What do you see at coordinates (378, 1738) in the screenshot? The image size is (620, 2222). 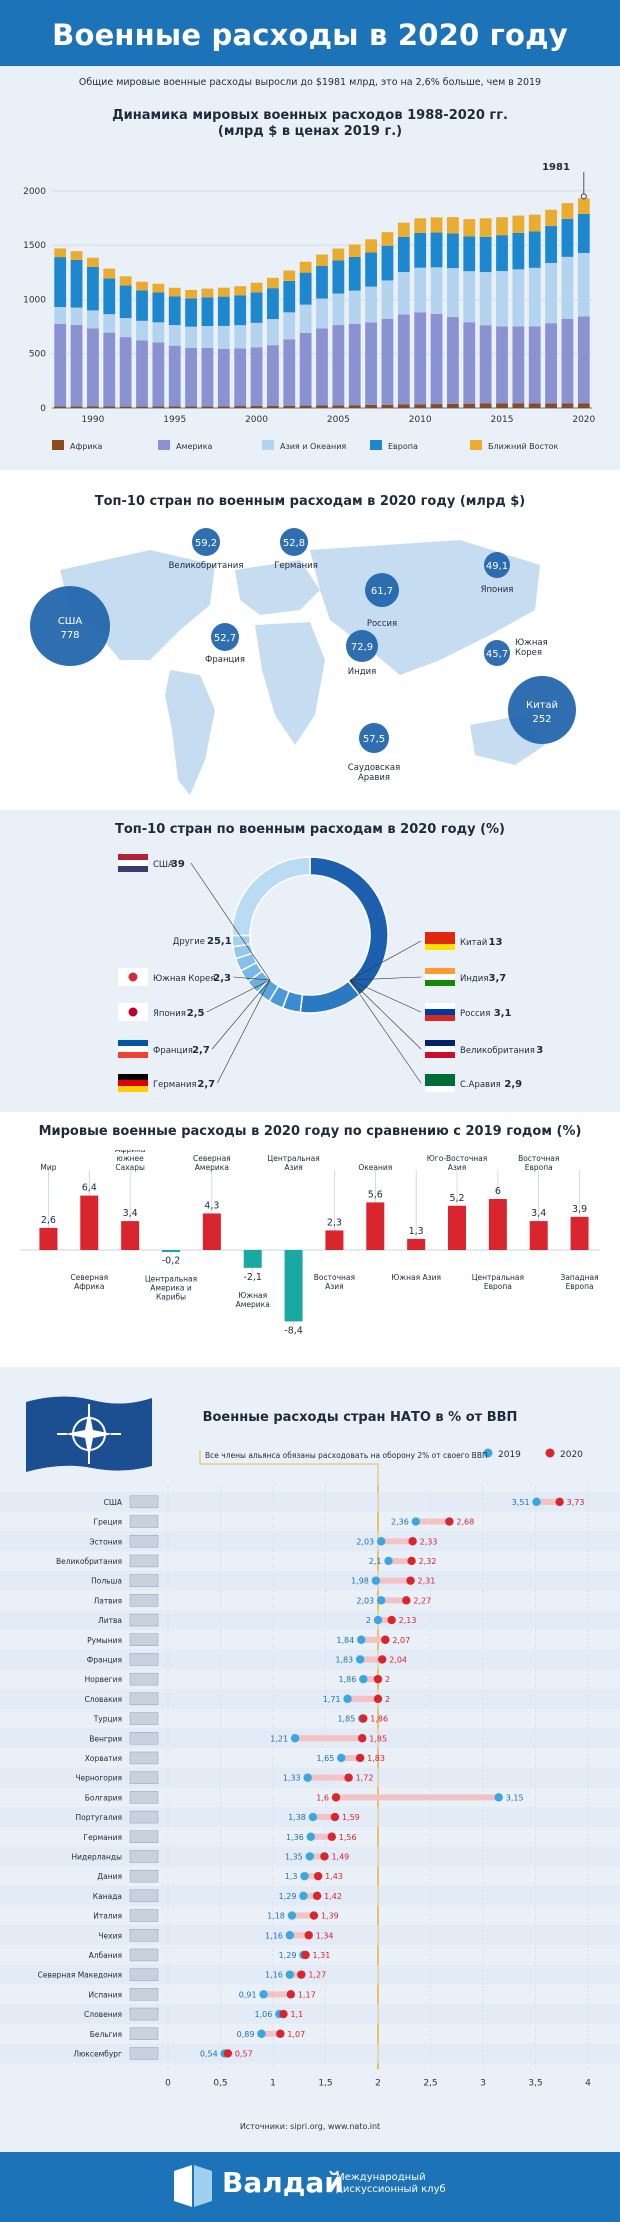 I see `value-2020: 1,85` at bounding box center [378, 1738].